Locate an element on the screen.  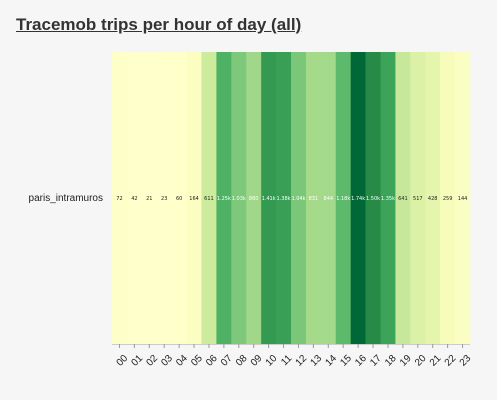
x-tick-label: 12 is located at coordinates (302, 361).